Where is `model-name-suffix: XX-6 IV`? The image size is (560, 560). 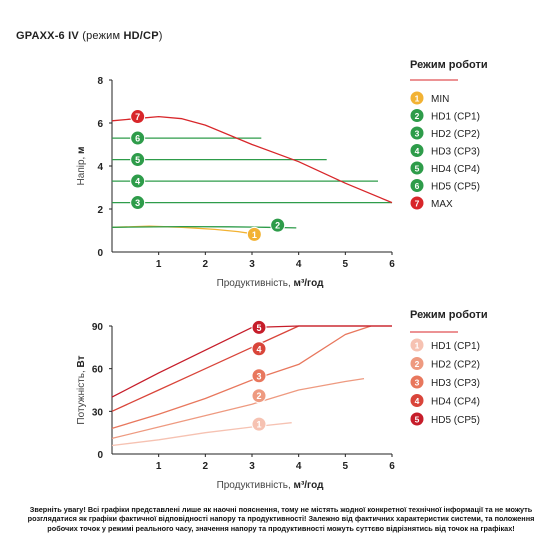 model-name-suffix: XX-6 IV is located at coordinates (59, 36).